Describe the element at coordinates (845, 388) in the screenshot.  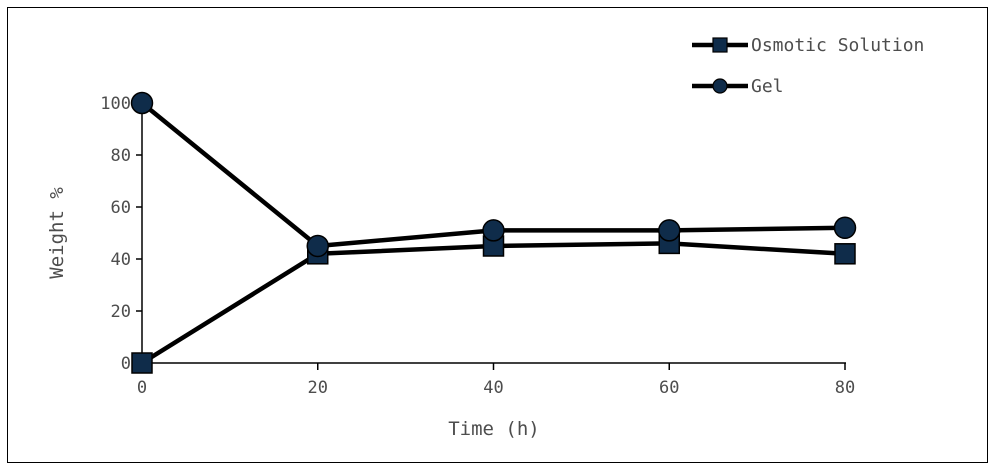
I see `x-tick-label: 80` at that location.